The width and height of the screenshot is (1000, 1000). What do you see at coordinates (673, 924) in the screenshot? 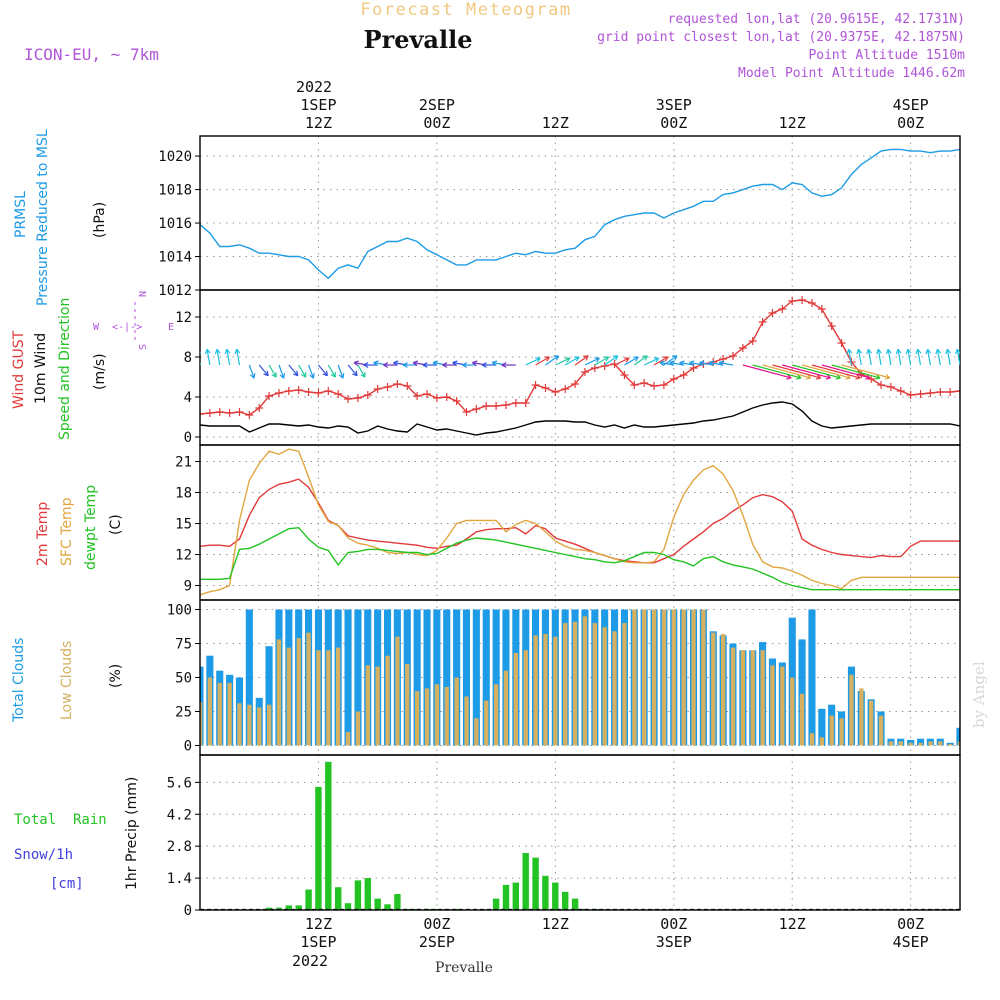
I see `bottom-time-label: 00Z` at bounding box center [673, 924].